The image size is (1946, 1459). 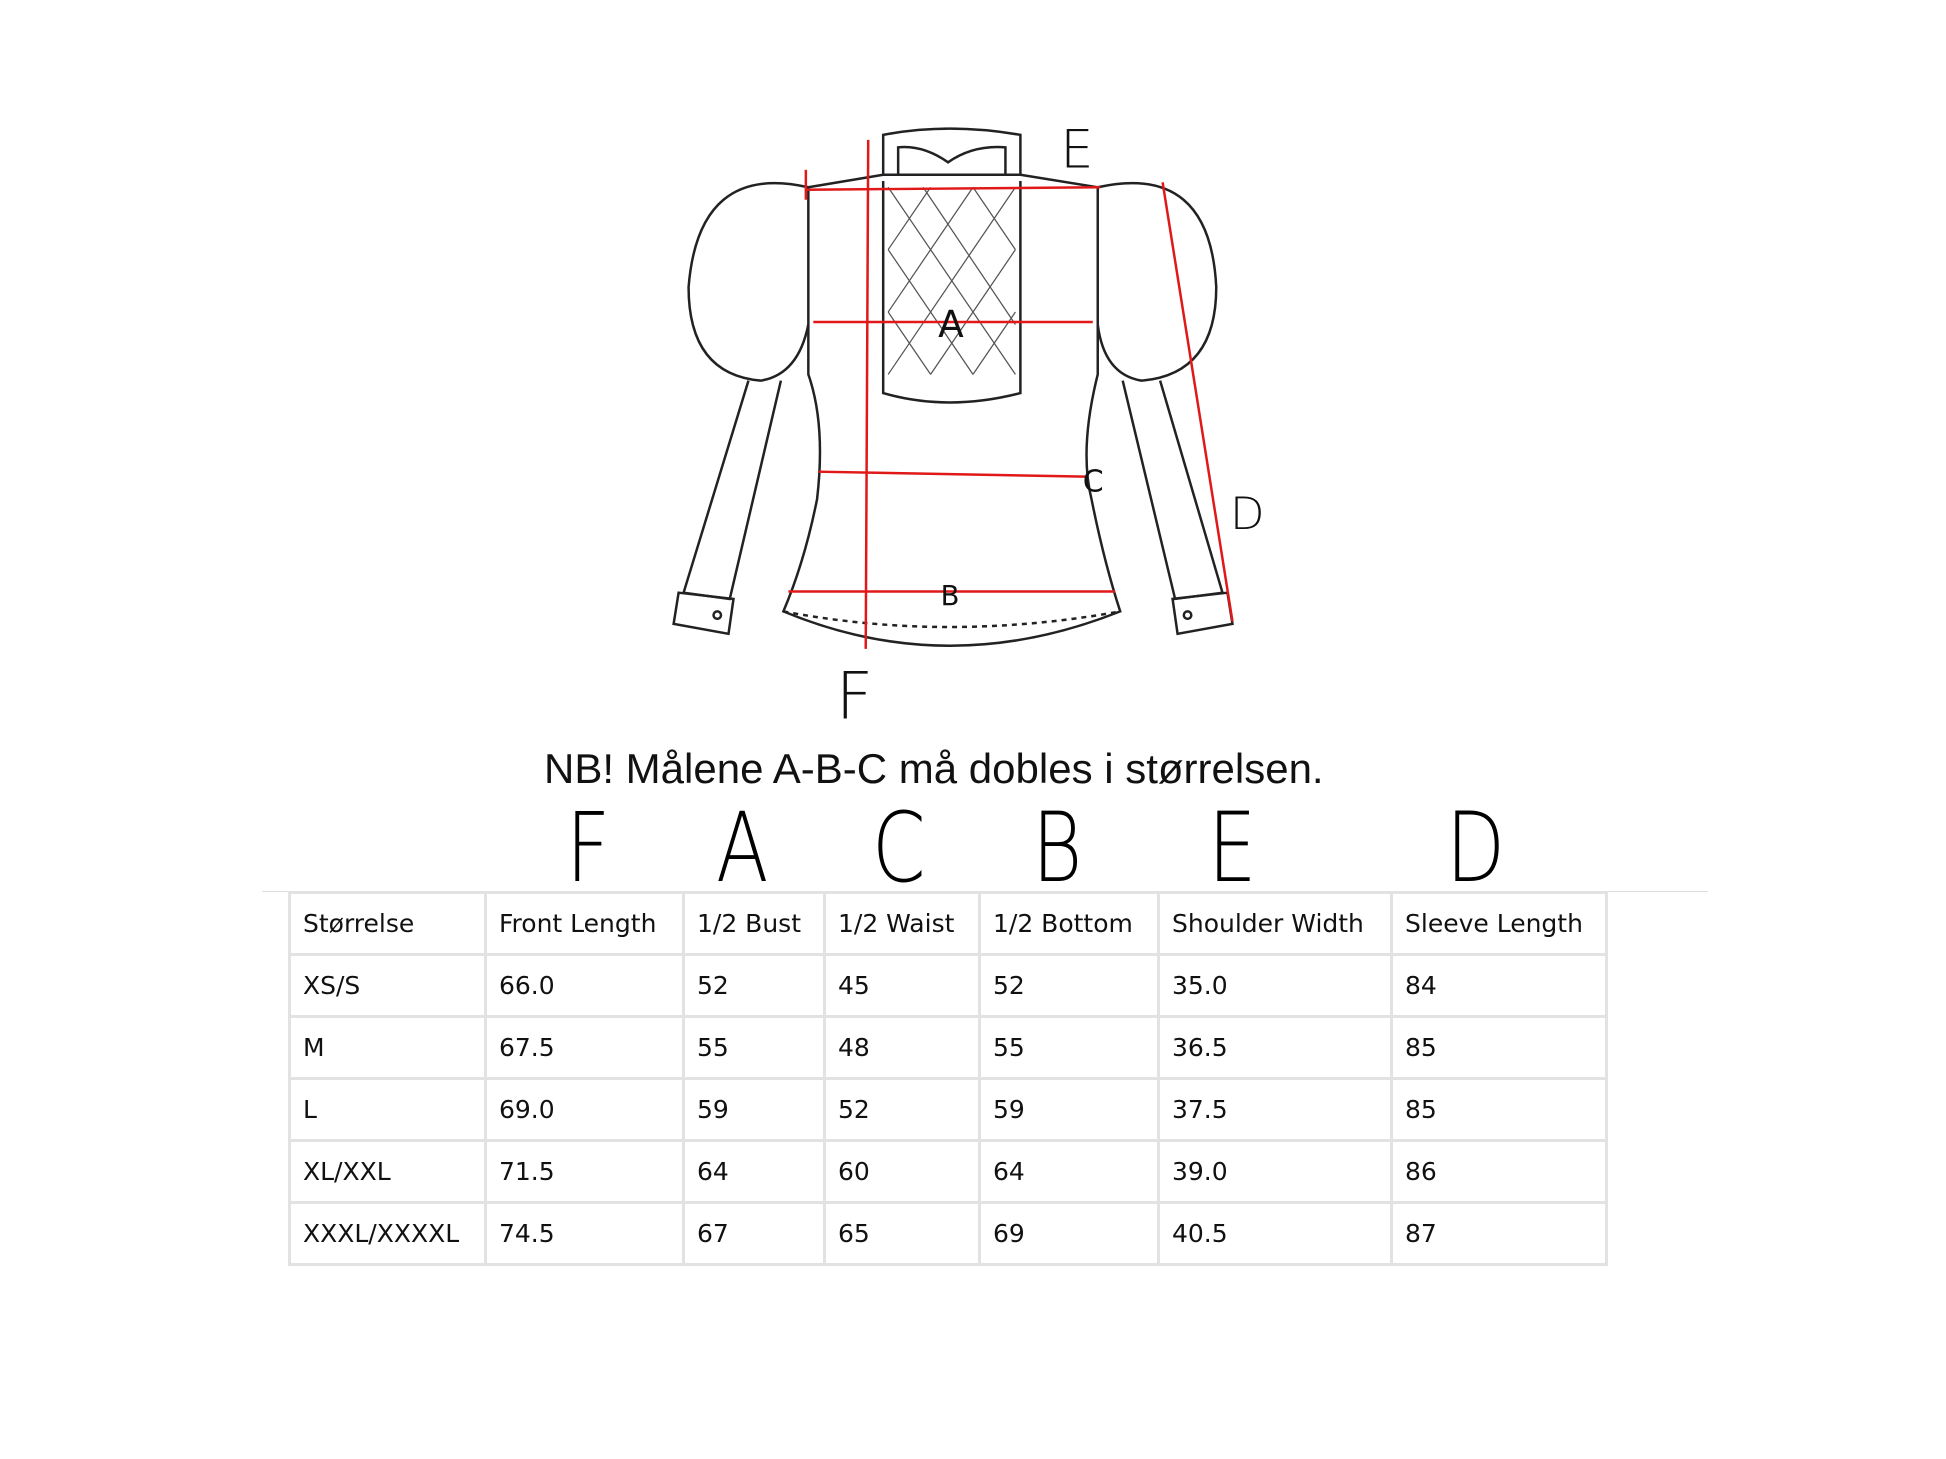 I want to click on table-row: M 67.5 55 48 55 36.5 85, so click(x=948, y=1047).